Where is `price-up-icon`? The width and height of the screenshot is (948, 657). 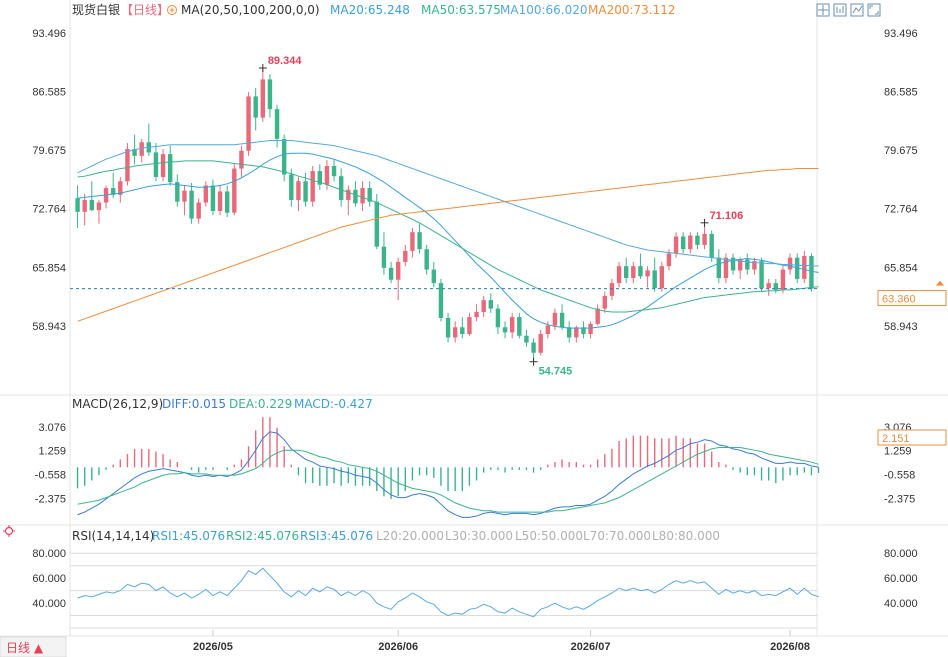 price-up-icon is located at coordinates (940, 283).